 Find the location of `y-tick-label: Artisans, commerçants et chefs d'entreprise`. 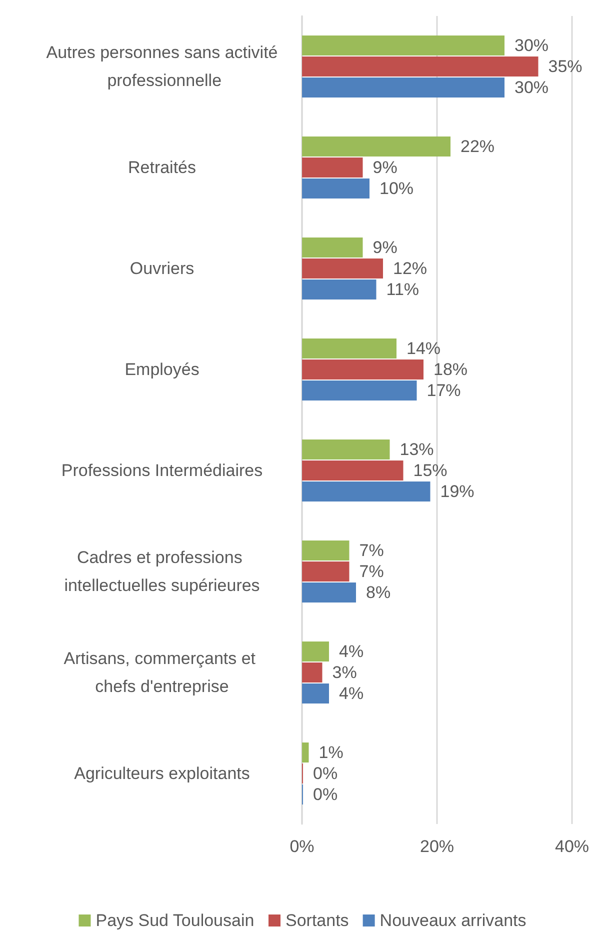

y-tick-label: Artisans, commerçants et chefs d'entreprise is located at coordinates (162, 672).